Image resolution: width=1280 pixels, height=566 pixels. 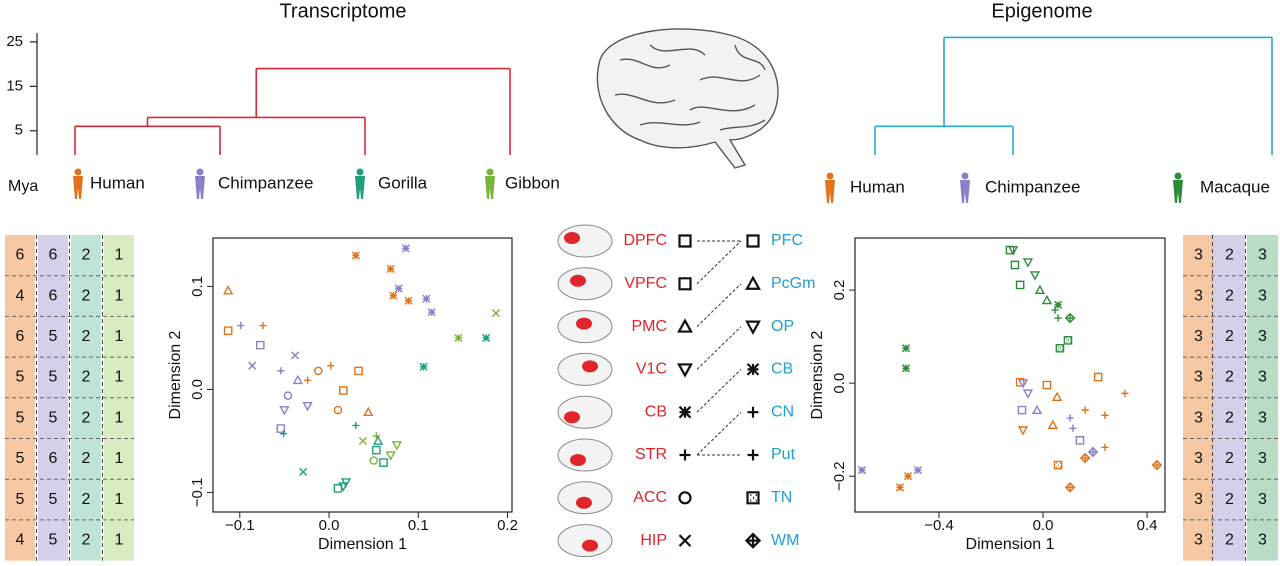 I want to click on y-axis-label: Dimension 2, so click(x=817, y=374).